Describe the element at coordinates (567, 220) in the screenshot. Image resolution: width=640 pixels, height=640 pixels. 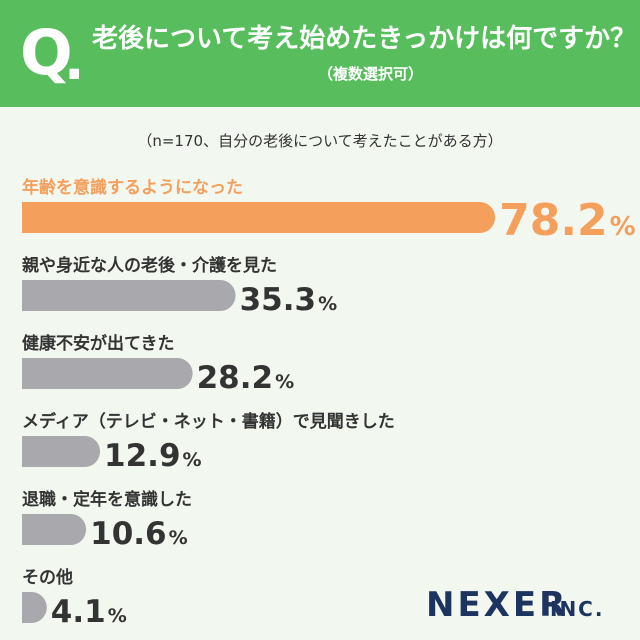
I see `value-label: 78.2%` at that location.